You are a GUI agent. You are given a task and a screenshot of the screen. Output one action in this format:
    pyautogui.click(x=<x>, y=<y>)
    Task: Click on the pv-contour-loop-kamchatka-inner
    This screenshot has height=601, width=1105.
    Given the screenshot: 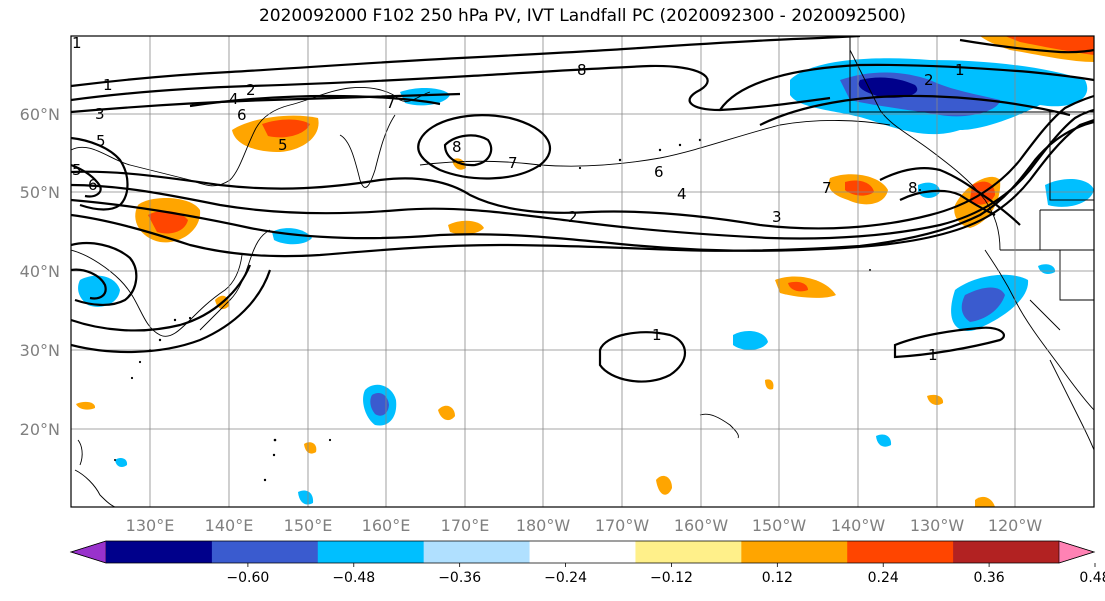 What is the action you would take?
    pyautogui.click(x=468, y=150)
    